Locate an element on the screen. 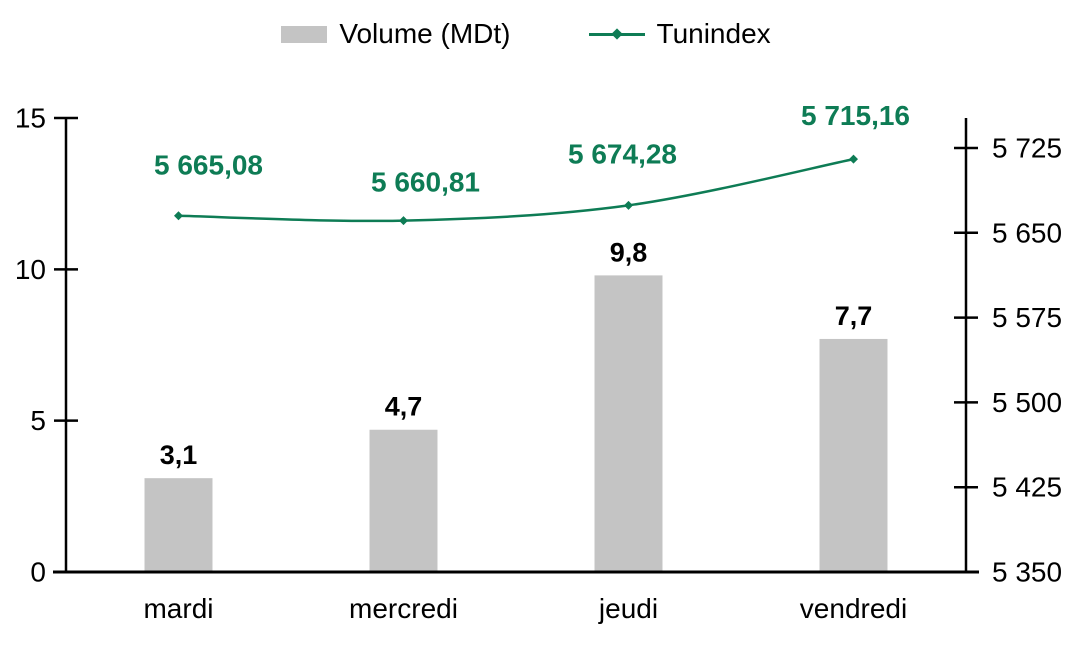 This screenshot has width=1084, height=646. line-swatch-icon is located at coordinates (616, 34).